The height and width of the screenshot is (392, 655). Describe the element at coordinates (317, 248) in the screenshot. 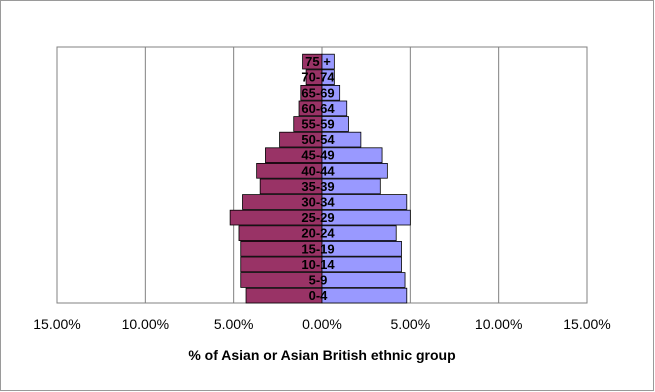

I see `age-group-label: 15-19` at that location.